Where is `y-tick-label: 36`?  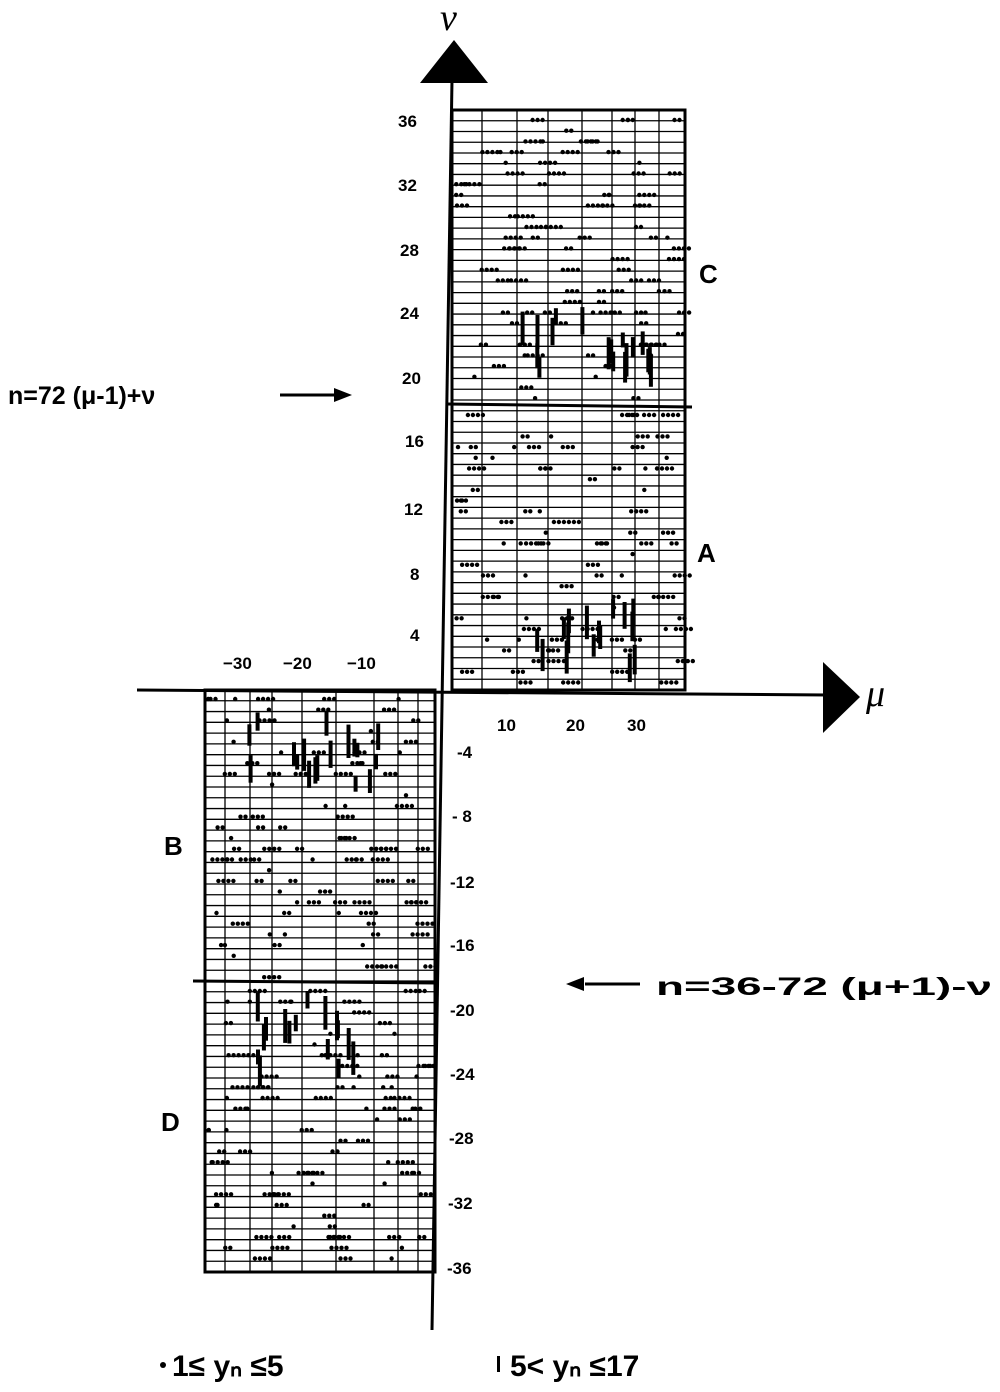
y-tick-label: 36 is located at coordinates (407, 121).